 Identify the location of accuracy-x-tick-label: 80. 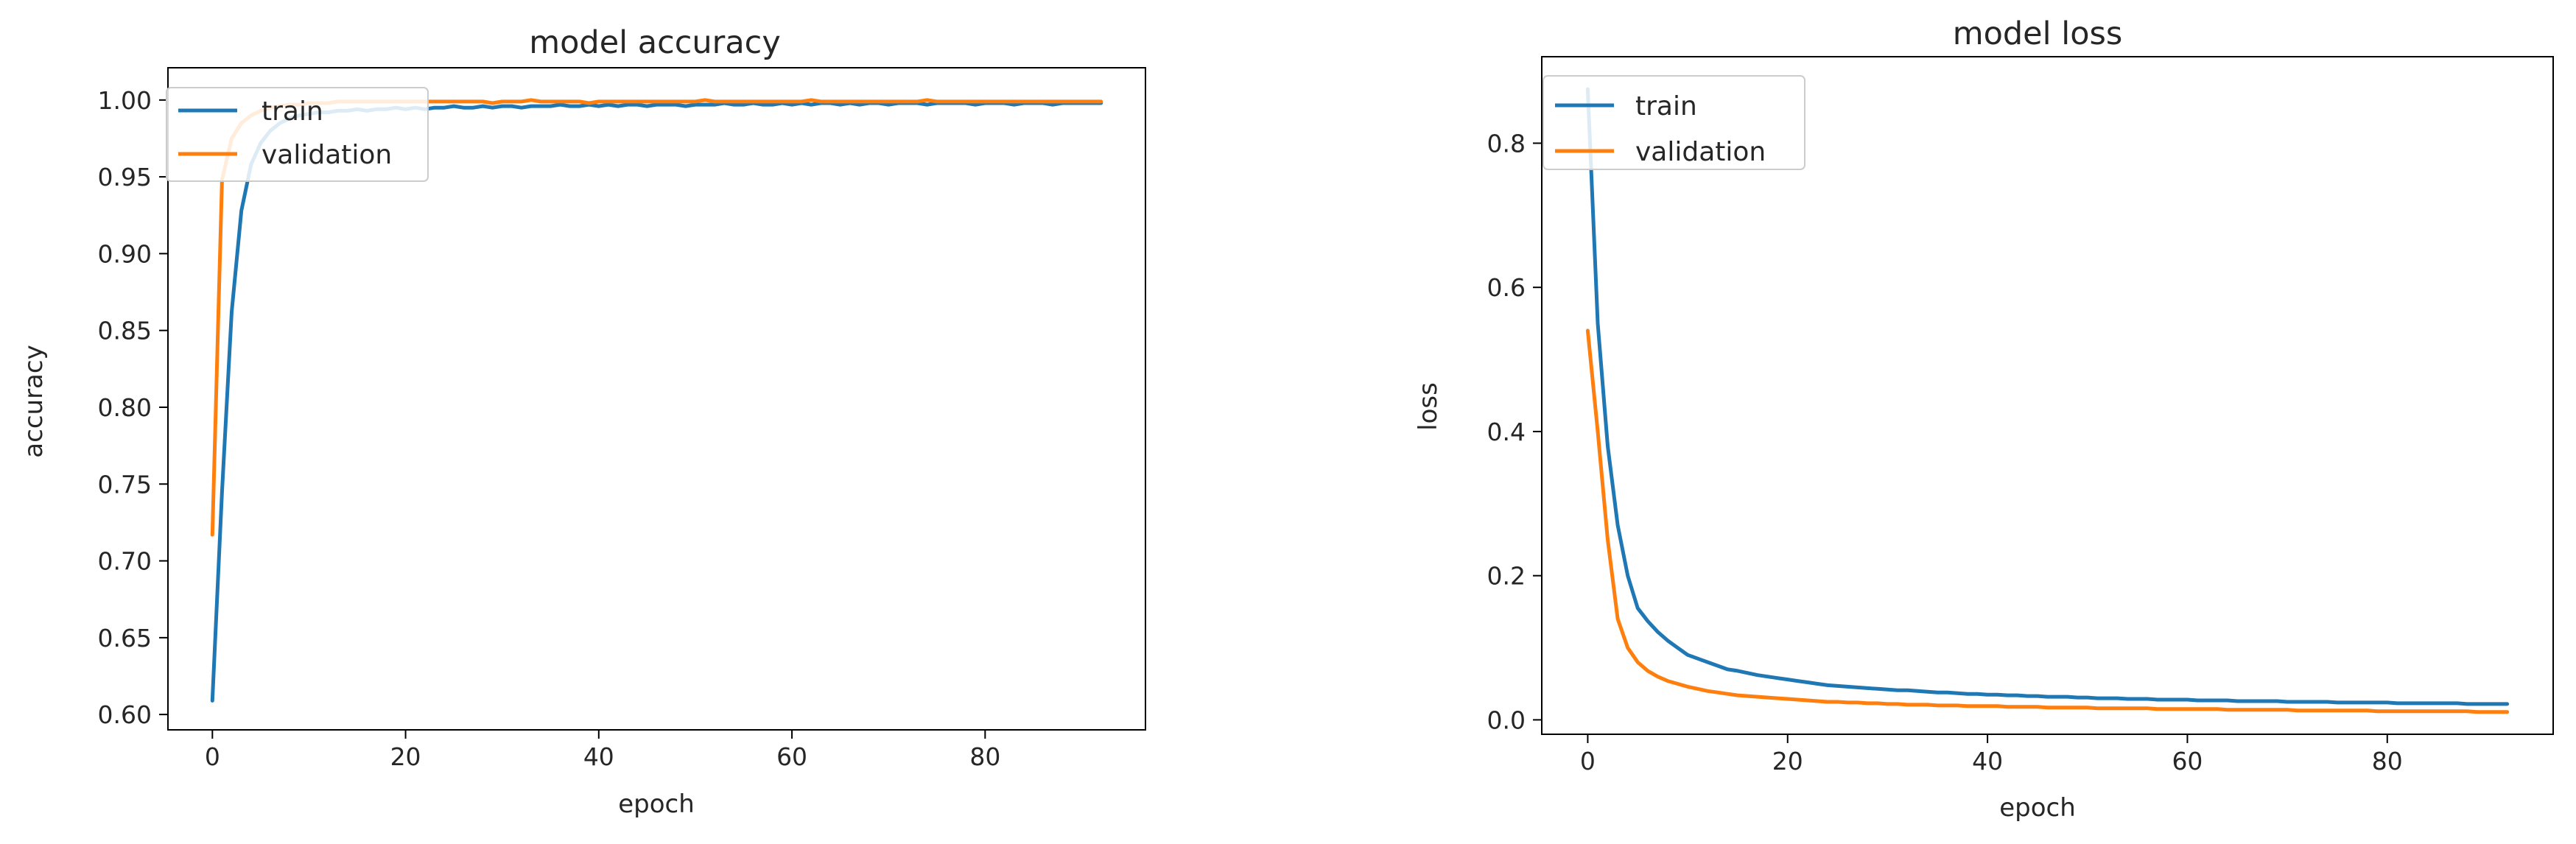
(984, 756).